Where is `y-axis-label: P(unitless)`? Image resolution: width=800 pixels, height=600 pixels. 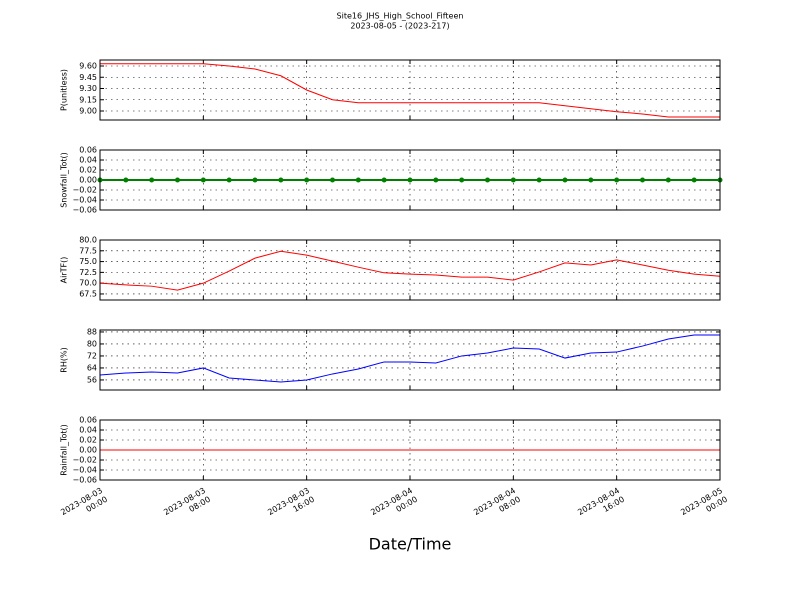
y-axis-label: P(unitless) is located at coordinates (64, 90).